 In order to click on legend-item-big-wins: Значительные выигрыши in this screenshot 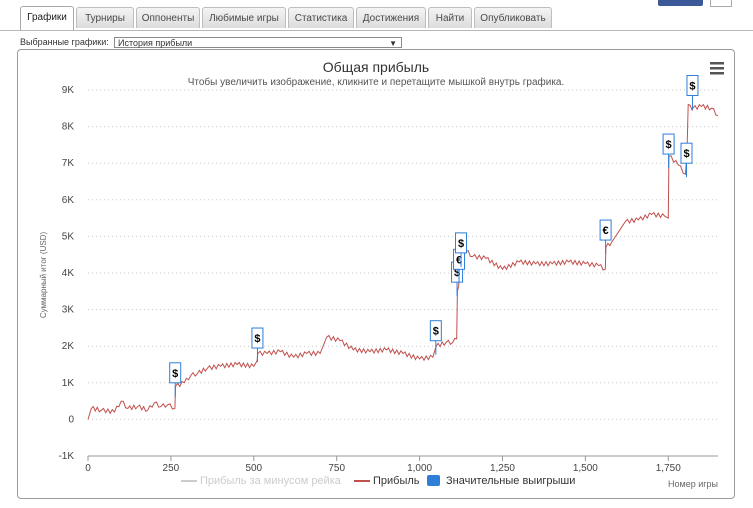, I will do `click(501, 481)`.